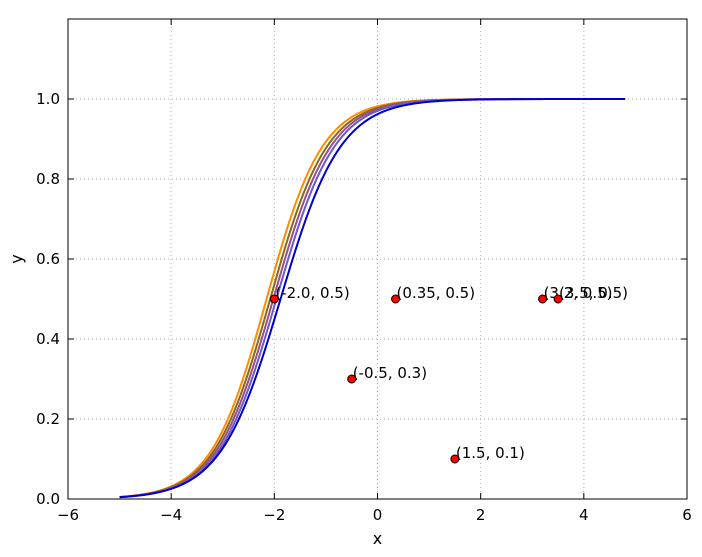 The width and height of the screenshot is (702, 557). Describe the element at coordinates (171, 515) in the screenshot. I see `x-tick-label: −4` at that location.